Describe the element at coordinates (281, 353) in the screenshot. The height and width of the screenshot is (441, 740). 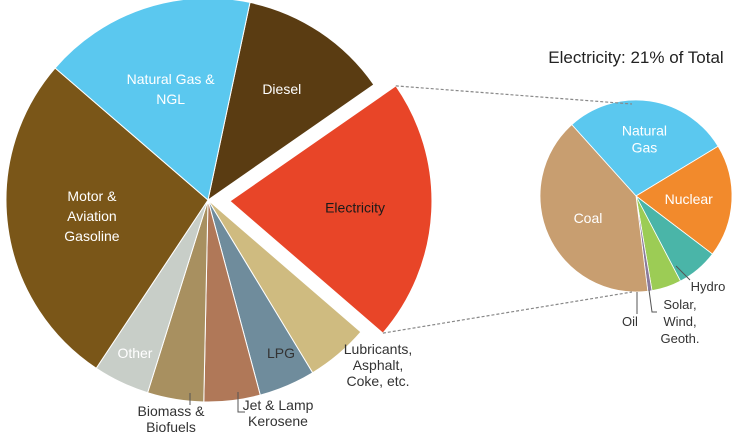
I see `label-lpg: LPG` at that location.